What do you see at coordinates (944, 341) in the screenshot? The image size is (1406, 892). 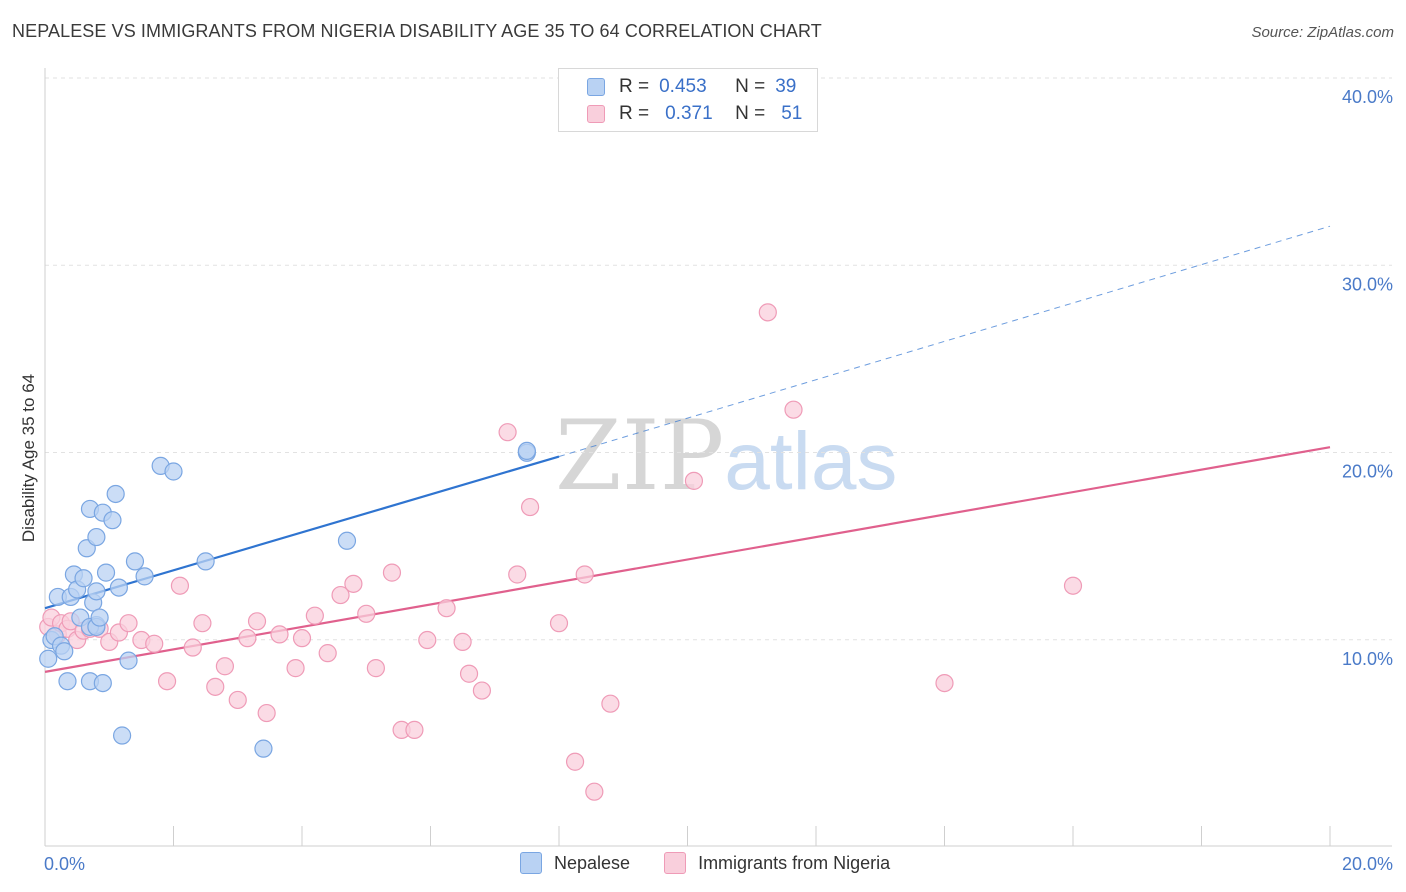 I see `trend-line-nepalese-extension` at bounding box center [944, 341].